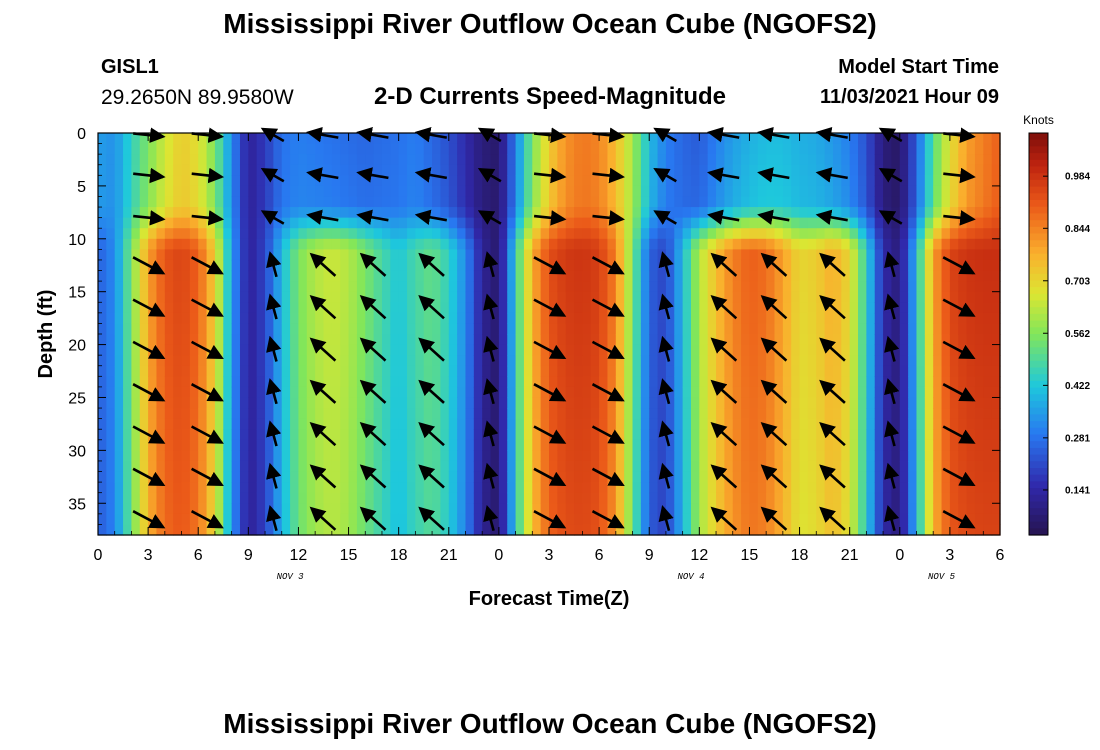 The height and width of the screenshot is (750, 1100). I want to click on colorbar-band, so click(1038, 398).